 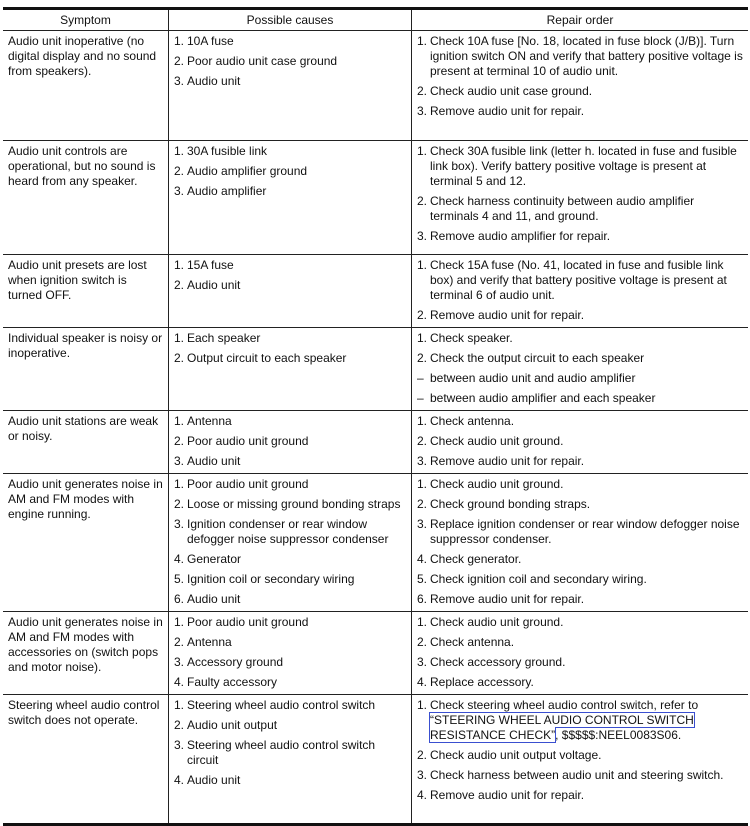 What do you see at coordinates (248, 622) in the screenshot?
I see `item-text-main: Poor audio unit ground` at bounding box center [248, 622].